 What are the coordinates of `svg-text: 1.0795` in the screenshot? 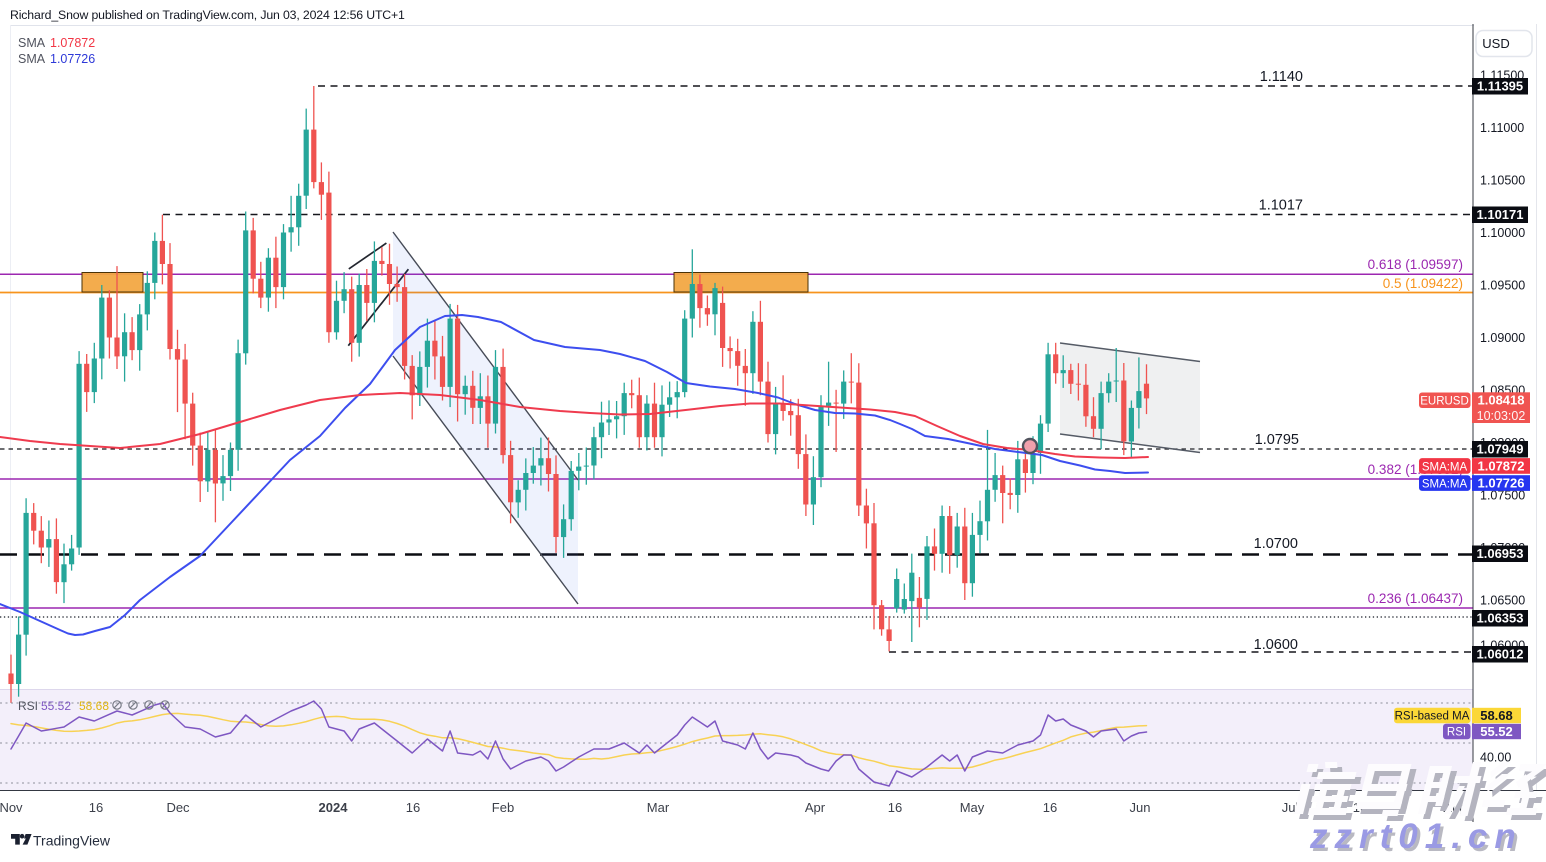 It's located at (1277, 440).